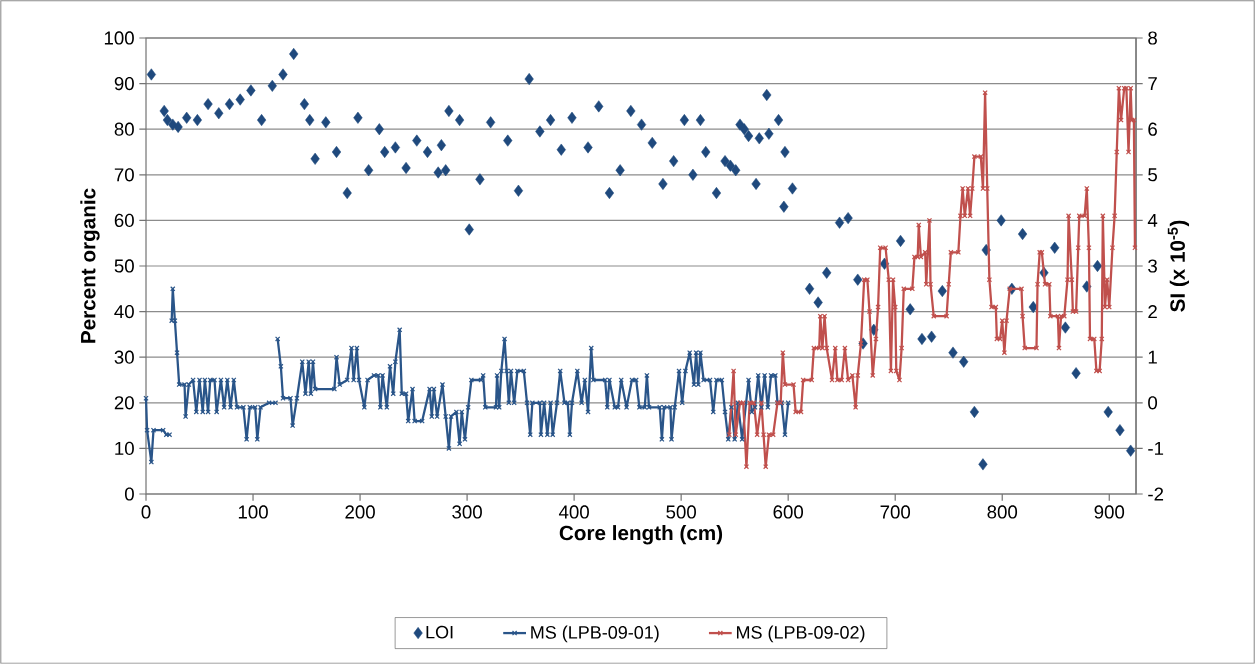  What do you see at coordinates (1152, 38) in the screenshot?
I see `y2-tick-label: 8` at bounding box center [1152, 38].